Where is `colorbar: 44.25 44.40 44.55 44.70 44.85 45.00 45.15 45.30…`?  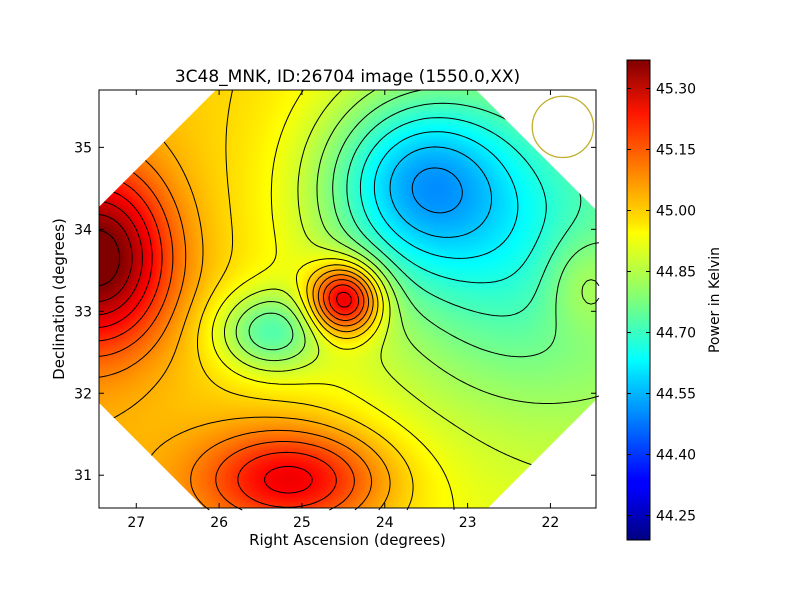 colorbar: 44.25 44.40 44.55 44.70 44.85 45.00 45.15 45.30… is located at coordinates (674, 300).